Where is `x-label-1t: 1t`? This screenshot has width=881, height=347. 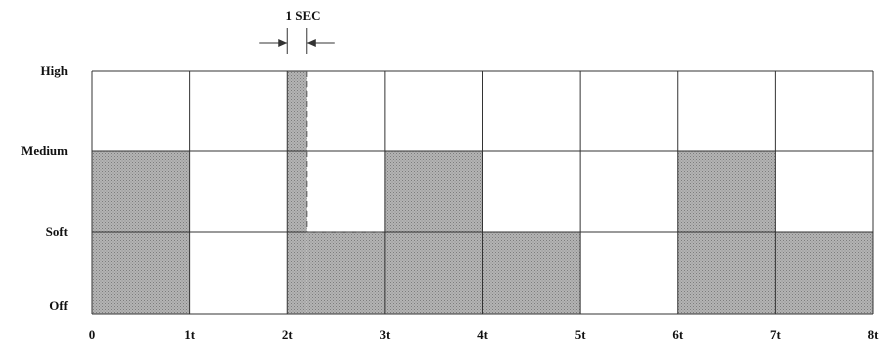 x-label-1t: 1t is located at coordinates (190, 334).